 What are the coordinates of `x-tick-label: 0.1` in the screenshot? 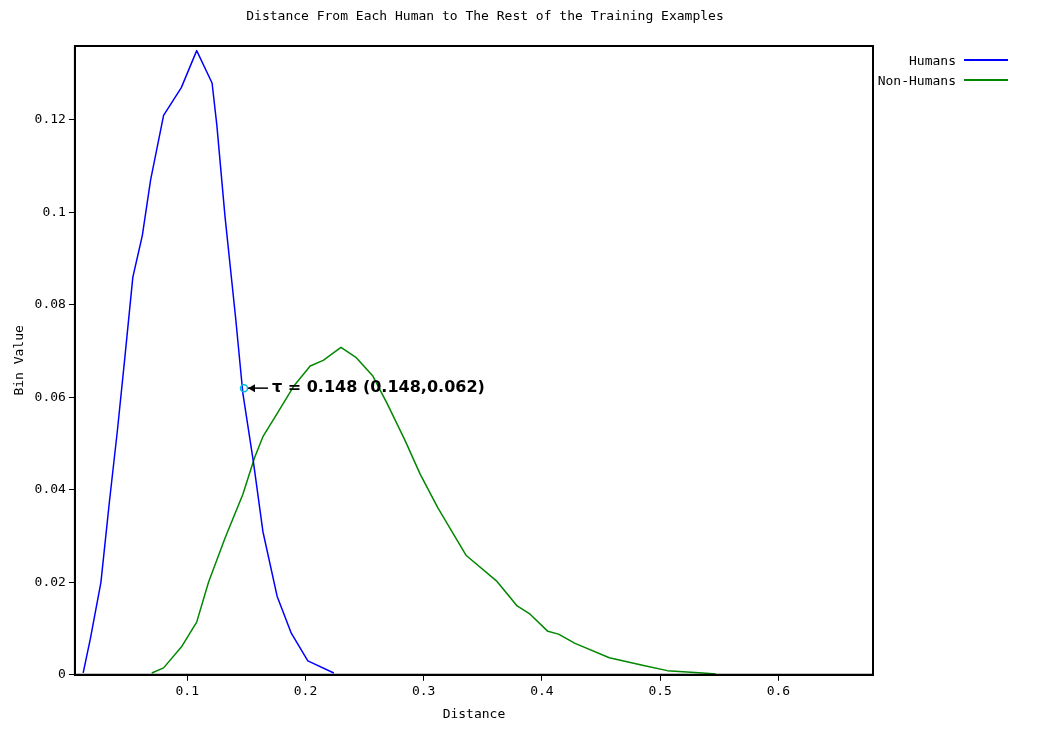 It's located at (187, 690).